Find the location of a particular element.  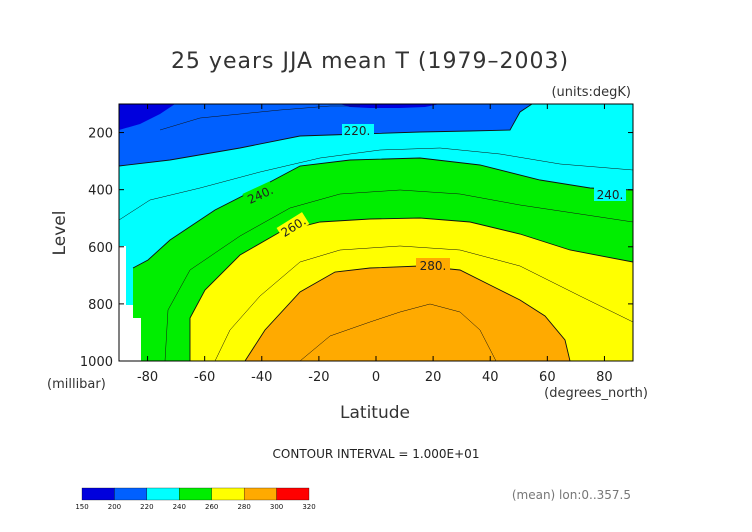

colorbar-label: 240 is located at coordinates (179, 507).